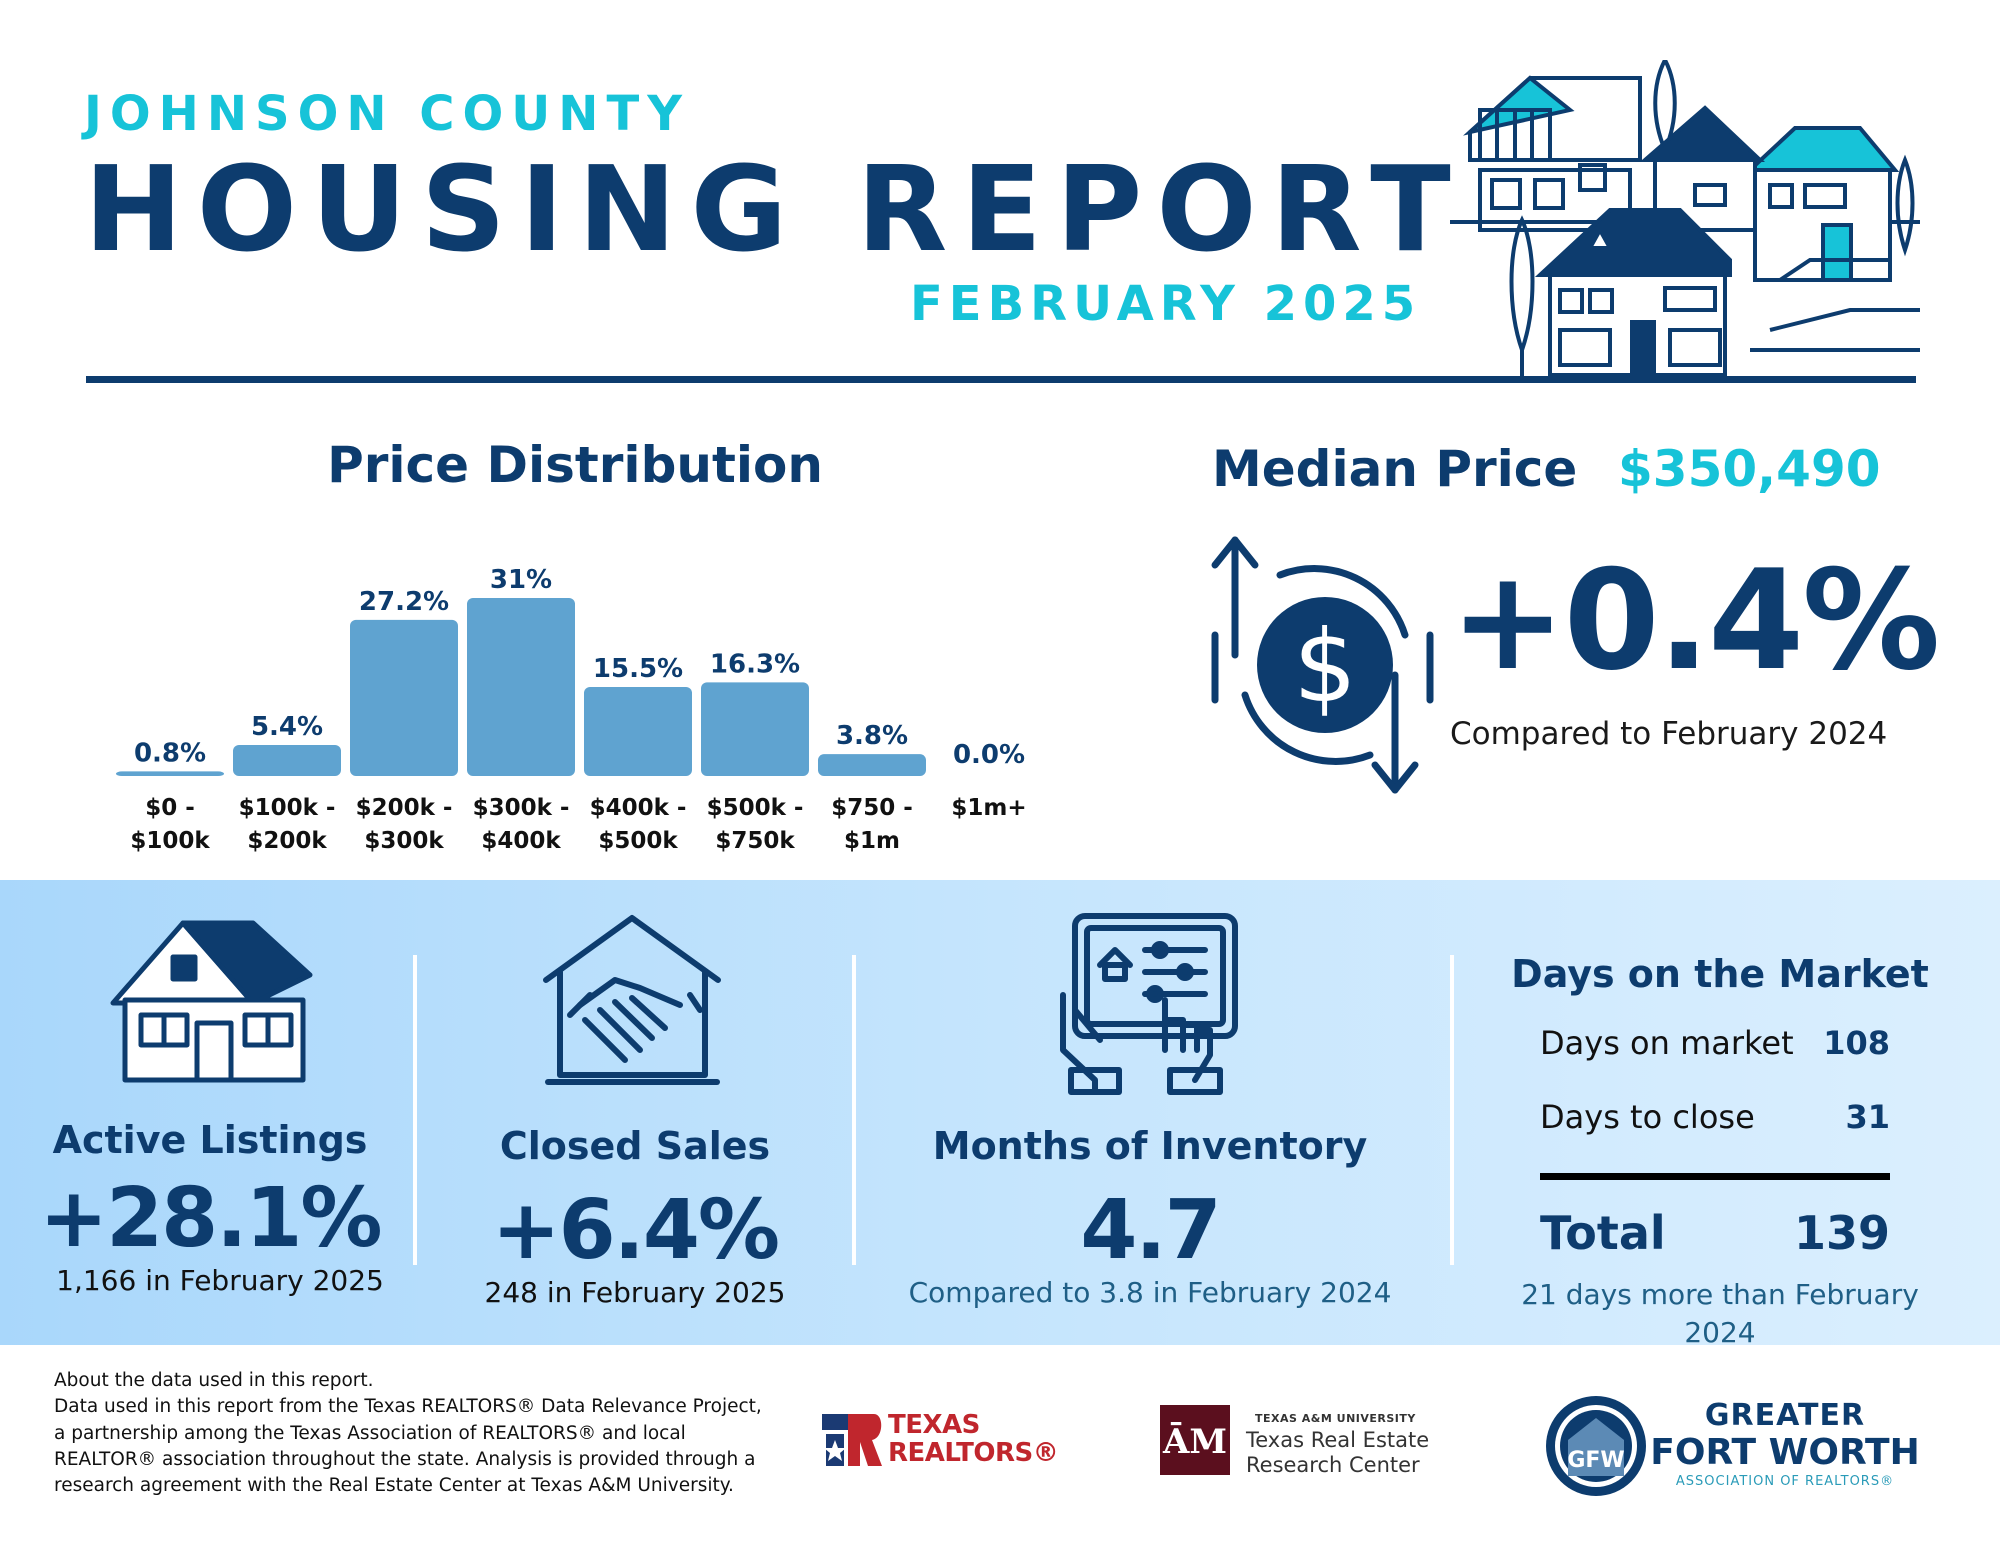  Describe the element at coordinates (1749, 469) in the screenshot. I see `median-price-value: $350,490` at that location.